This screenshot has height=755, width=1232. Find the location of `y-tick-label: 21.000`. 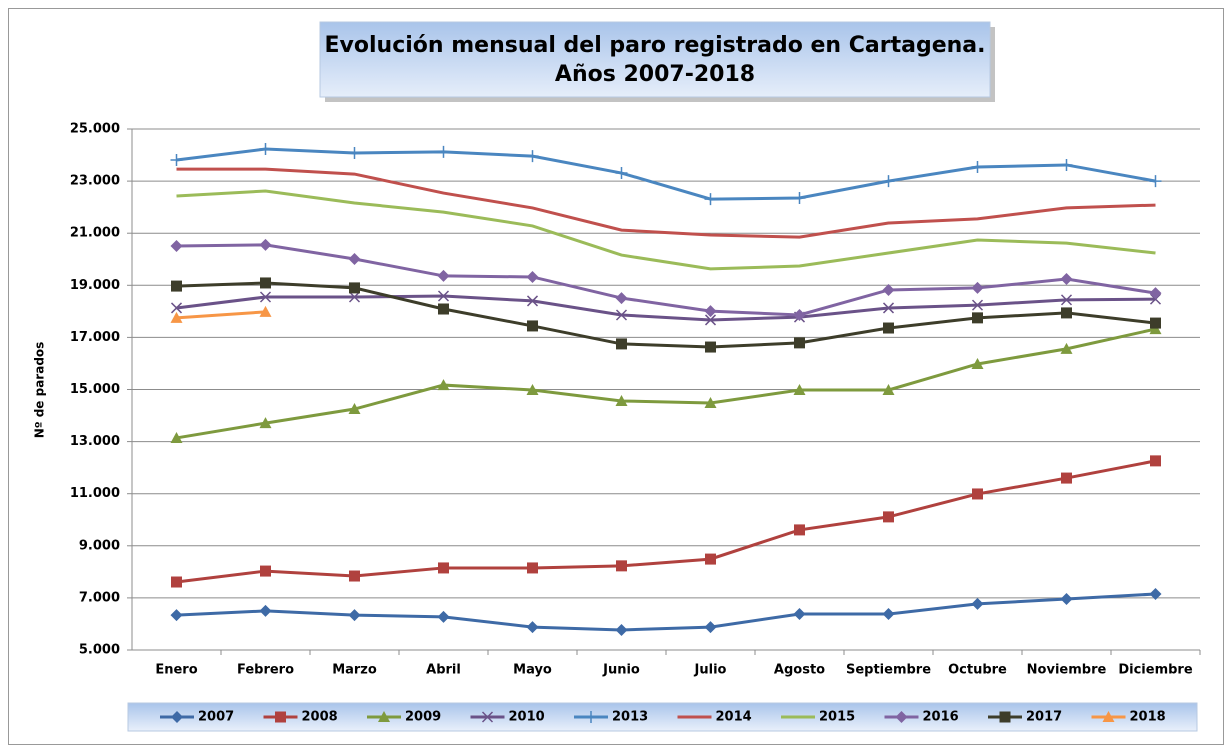

y-tick-label: 21.000 is located at coordinates (95, 233).